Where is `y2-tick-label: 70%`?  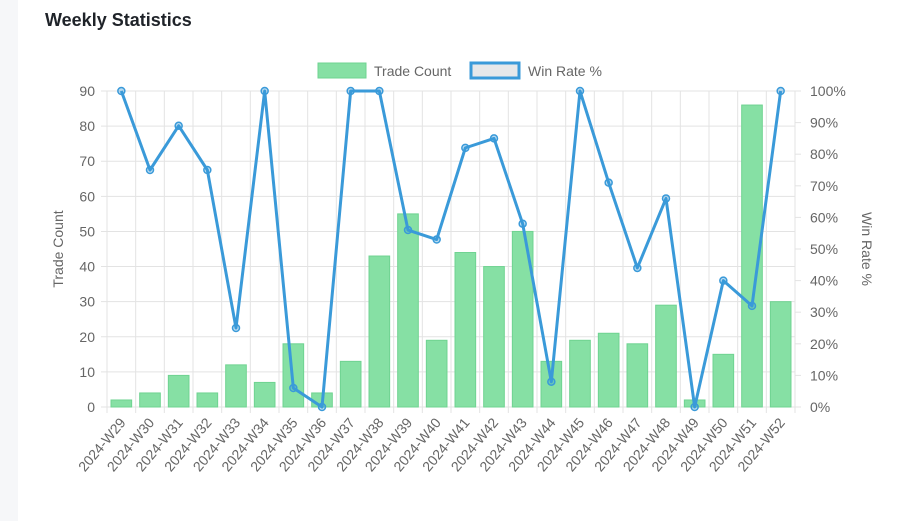 y2-tick-label: 70% is located at coordinates (824, 186).